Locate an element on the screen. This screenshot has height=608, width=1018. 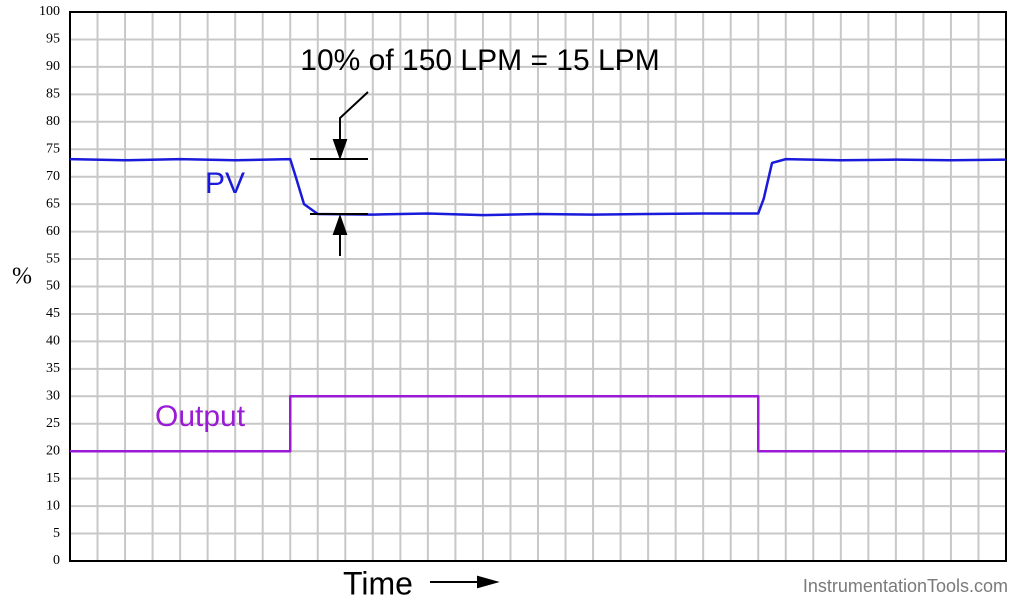
y-tick-label: 75 is located at coordinates (53, 148).